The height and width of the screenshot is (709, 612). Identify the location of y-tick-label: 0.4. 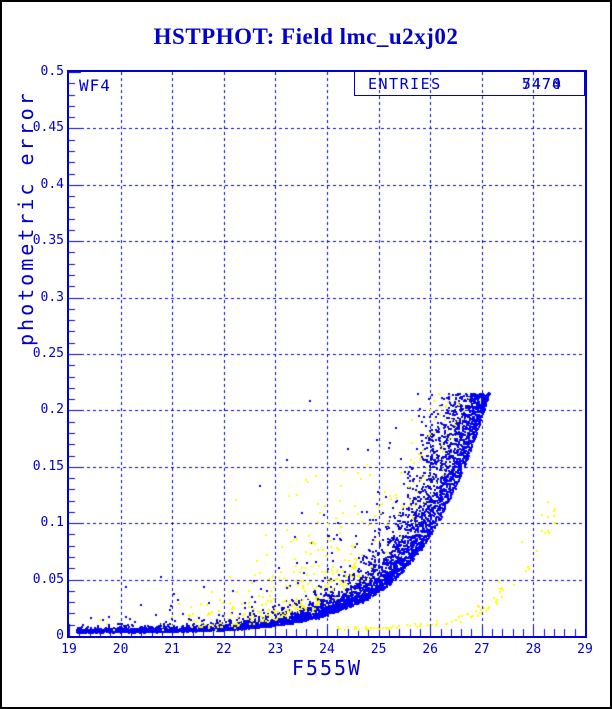
(52, 184).